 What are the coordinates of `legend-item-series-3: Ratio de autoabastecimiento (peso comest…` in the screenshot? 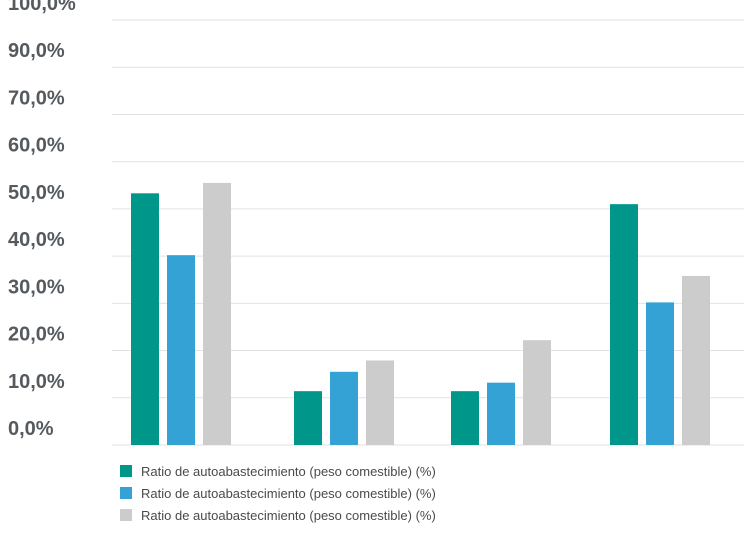 It's located at (278, 515).